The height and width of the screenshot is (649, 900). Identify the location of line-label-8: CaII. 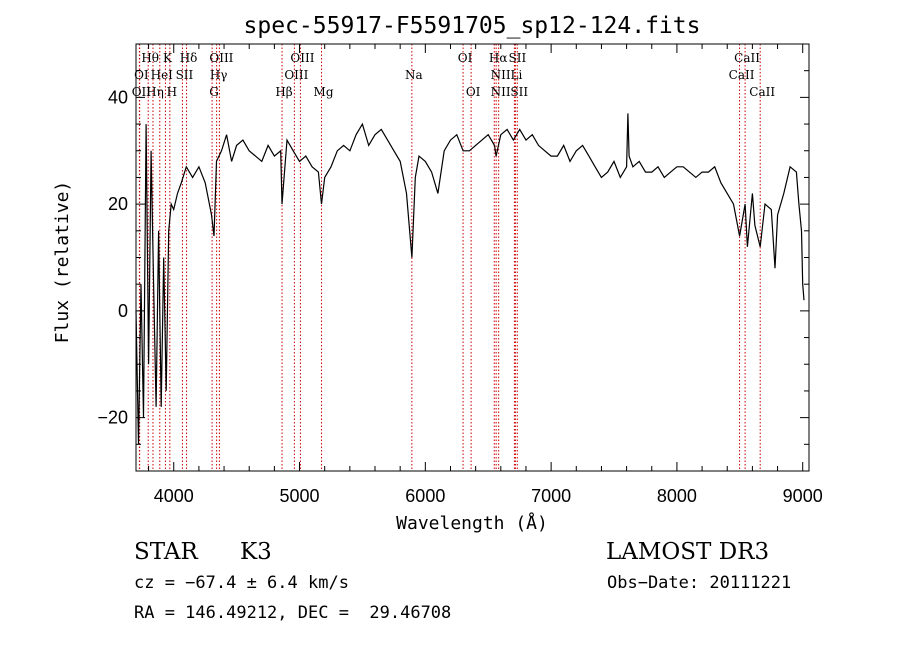
(747, 58).